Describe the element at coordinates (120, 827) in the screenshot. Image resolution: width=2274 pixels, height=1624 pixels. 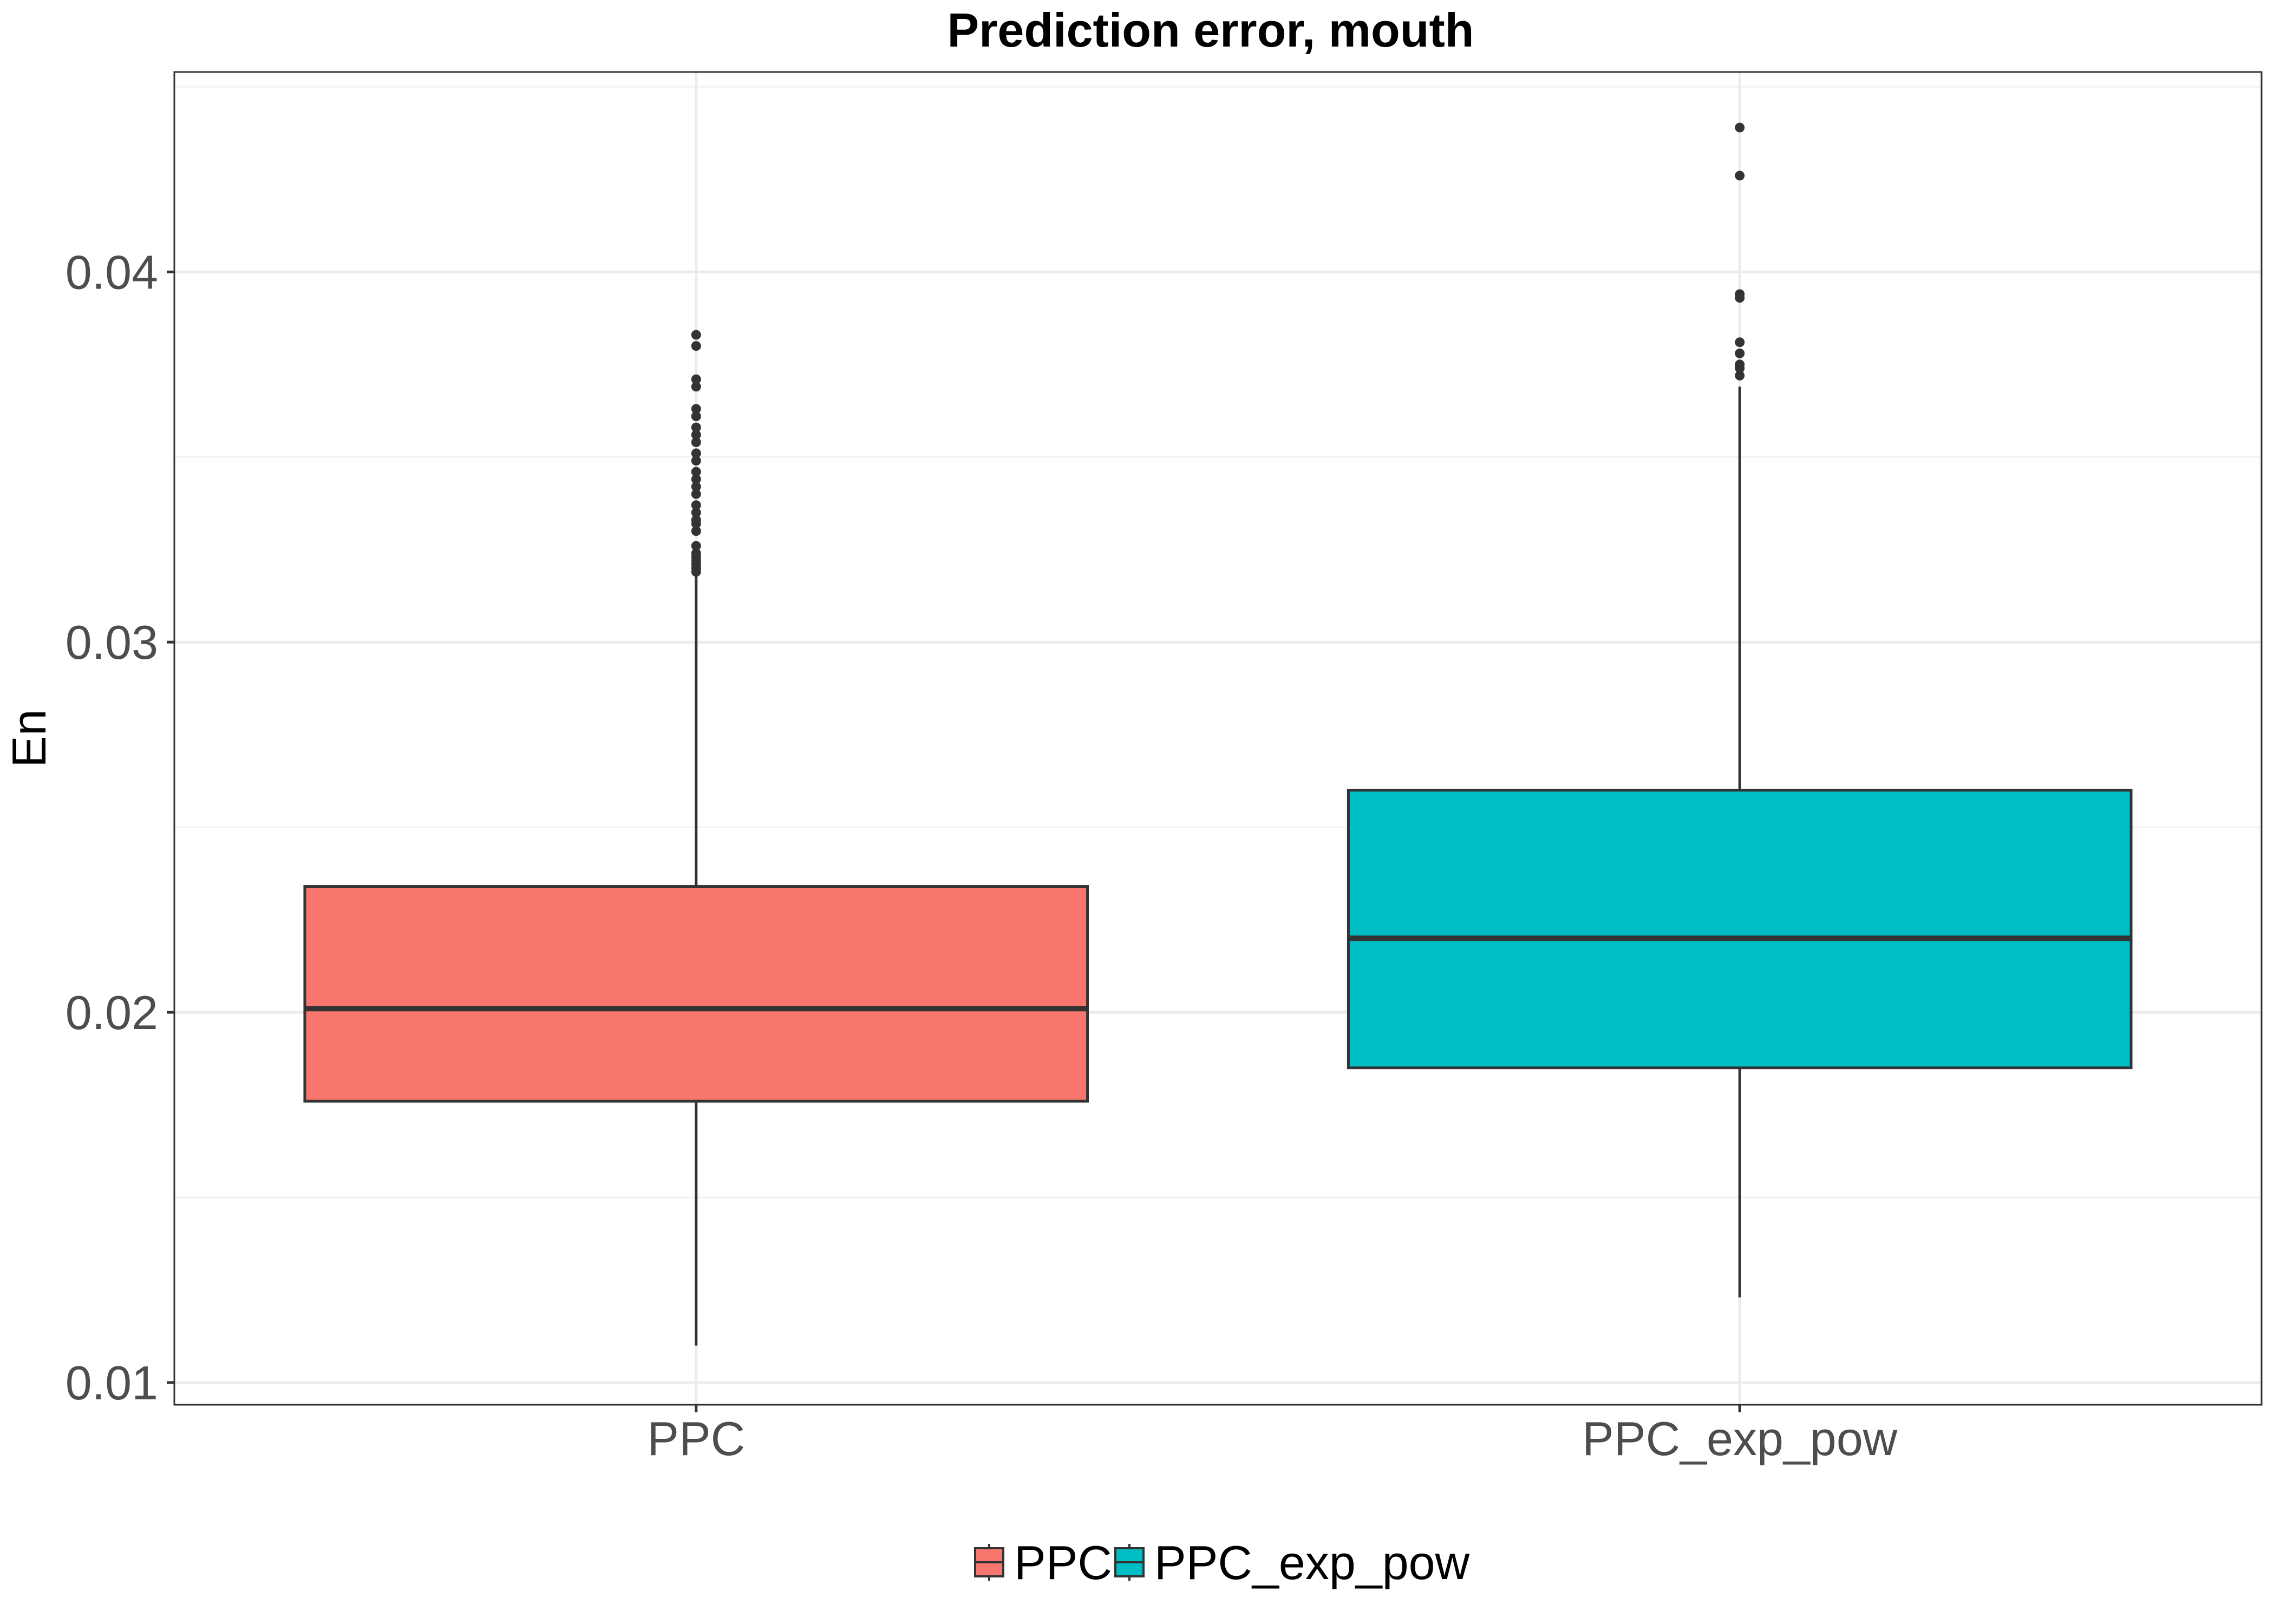
I see `y-axis-ticks: 0.01 0.02 0.03 0.04` at that location.